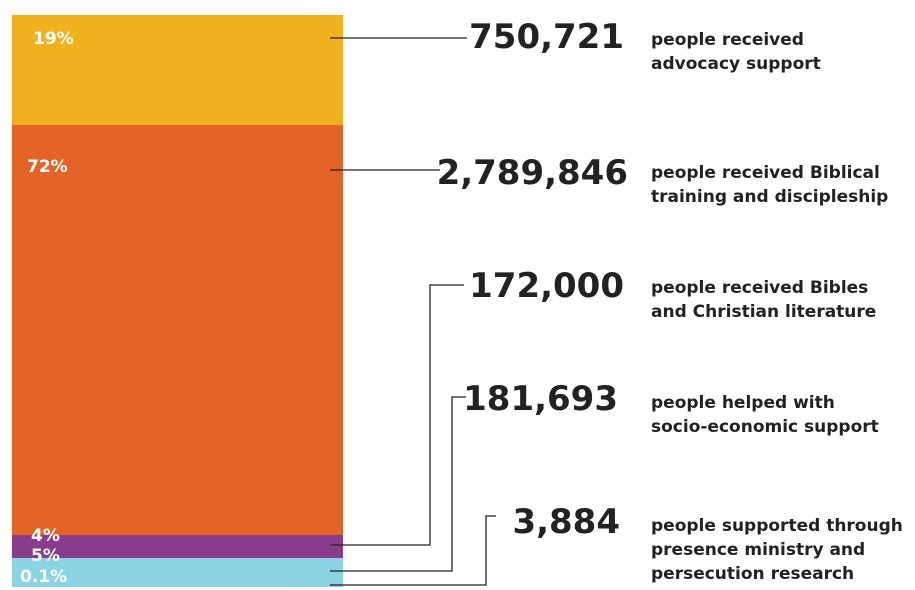 This screenshot has height=590, width=915. I want to click on description-line: training and discipleship, so click(769, 197).